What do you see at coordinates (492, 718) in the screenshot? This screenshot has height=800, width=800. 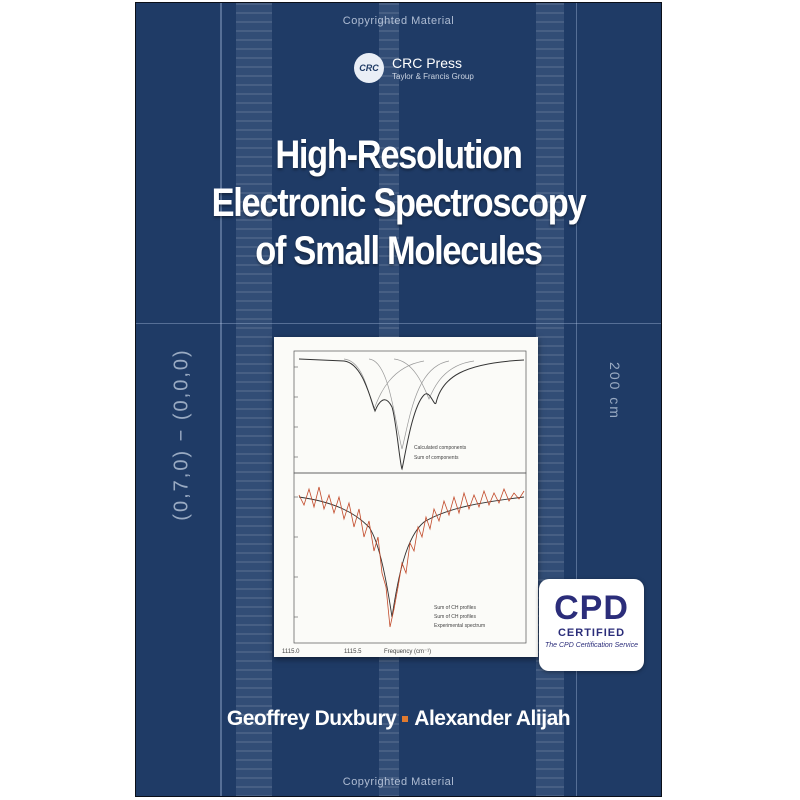 I see `author-name: Alexander Alijah` at bounding box center [492, 718].